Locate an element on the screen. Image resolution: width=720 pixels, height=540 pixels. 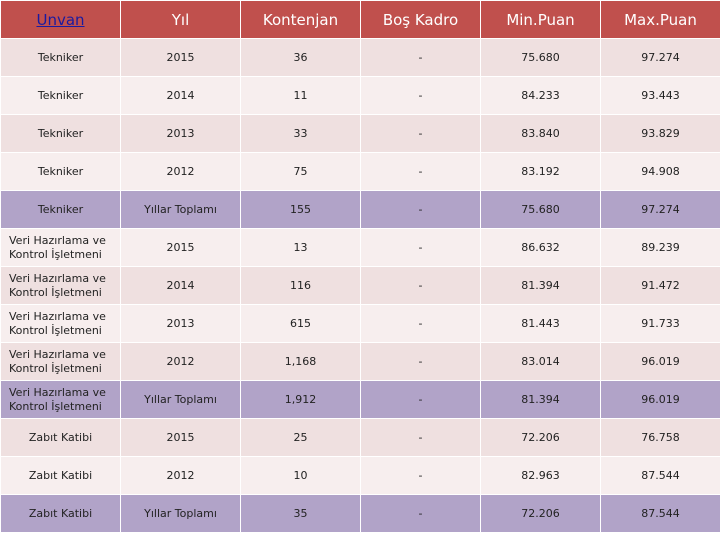
cell-kontenjan: 1,168 is located at coordinates (300, 361).